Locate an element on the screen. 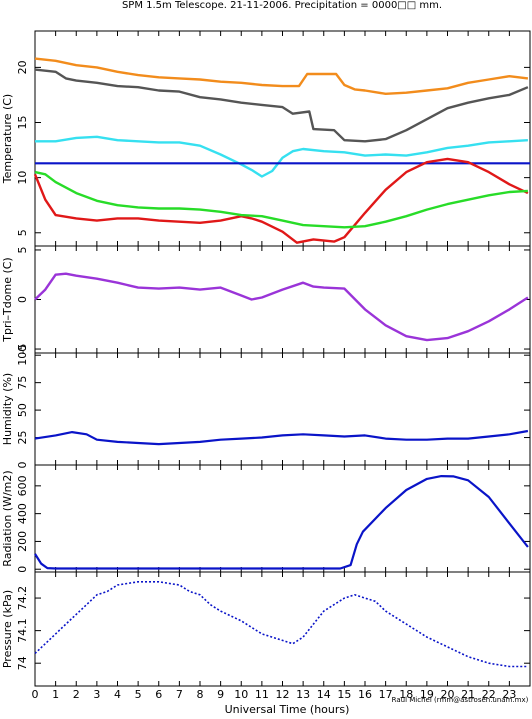  y-axis-label: Pressure (kPa) is located at coordinates (7, 629).